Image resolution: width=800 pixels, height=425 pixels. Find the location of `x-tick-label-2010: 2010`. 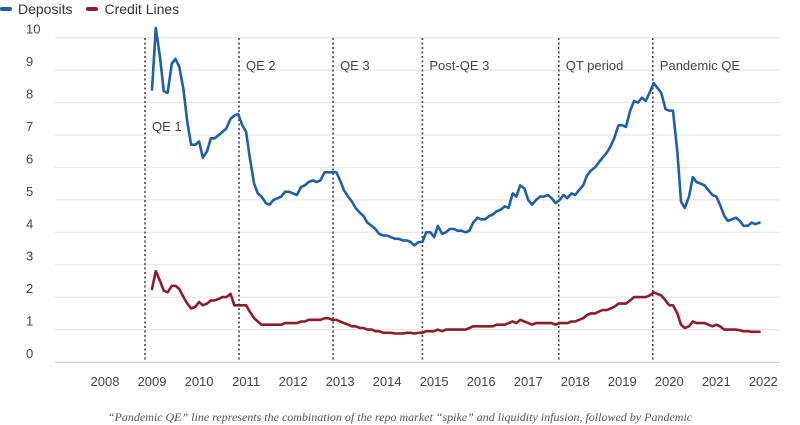

x-tick-label-2010: 2010 is located at coordinates (199, 381).